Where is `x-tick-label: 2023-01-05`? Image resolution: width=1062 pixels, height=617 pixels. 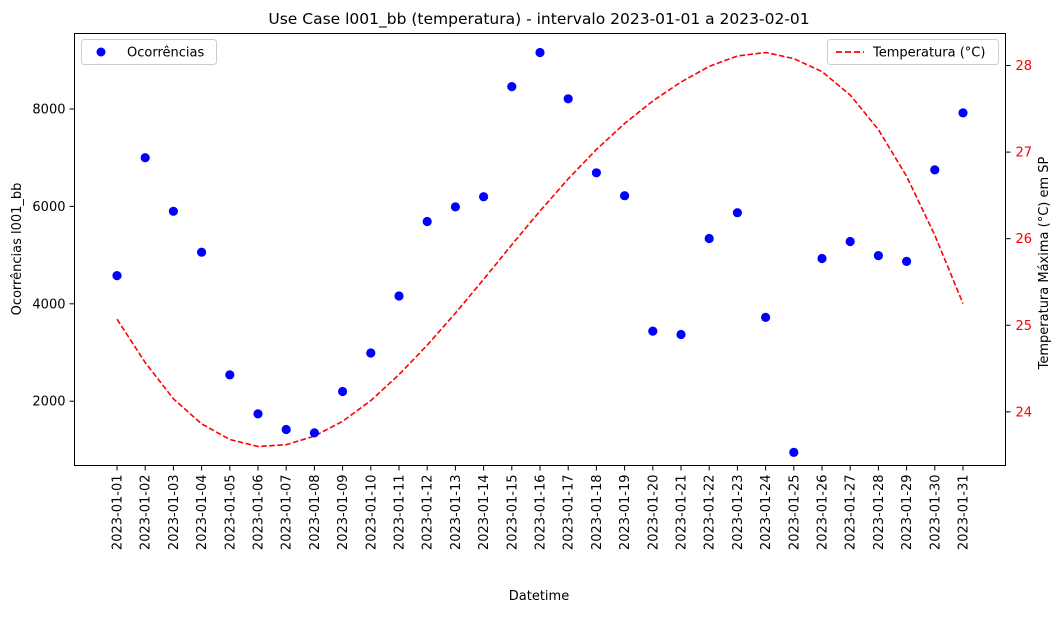 x-tick-label: 2023-01-05 is located at coordinates (230, 513).